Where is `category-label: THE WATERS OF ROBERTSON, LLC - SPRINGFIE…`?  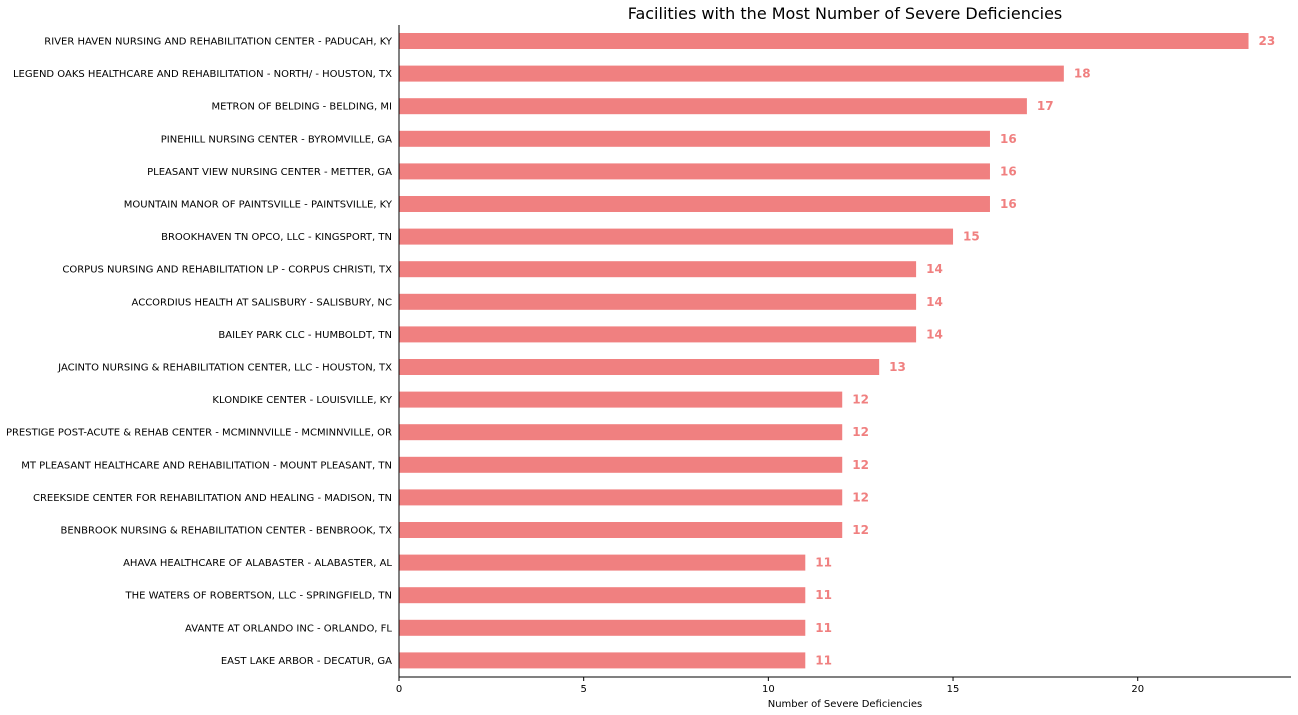
category-label: THE WATERS OF ROBERTSON, LLC - SPRINGFIE… is located at coordinates (258, 596).